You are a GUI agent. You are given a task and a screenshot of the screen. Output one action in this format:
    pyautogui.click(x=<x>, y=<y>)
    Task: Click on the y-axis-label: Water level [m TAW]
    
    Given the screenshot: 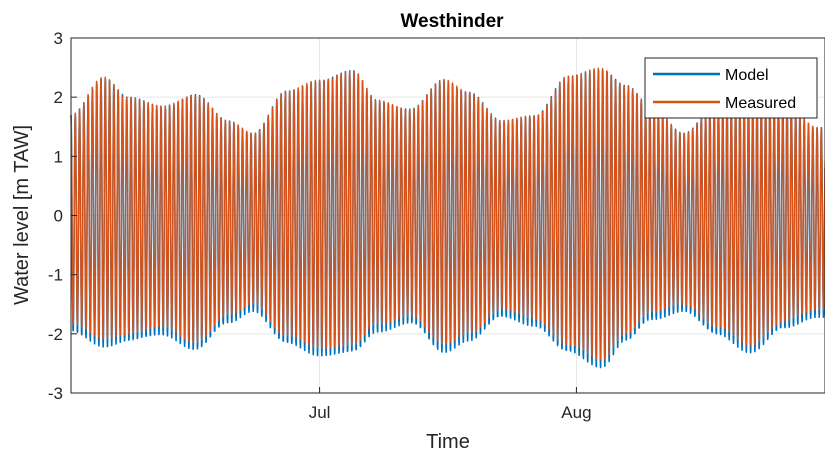 What is the action you would take?
    pyautogui.click(x=22, y=215)
    